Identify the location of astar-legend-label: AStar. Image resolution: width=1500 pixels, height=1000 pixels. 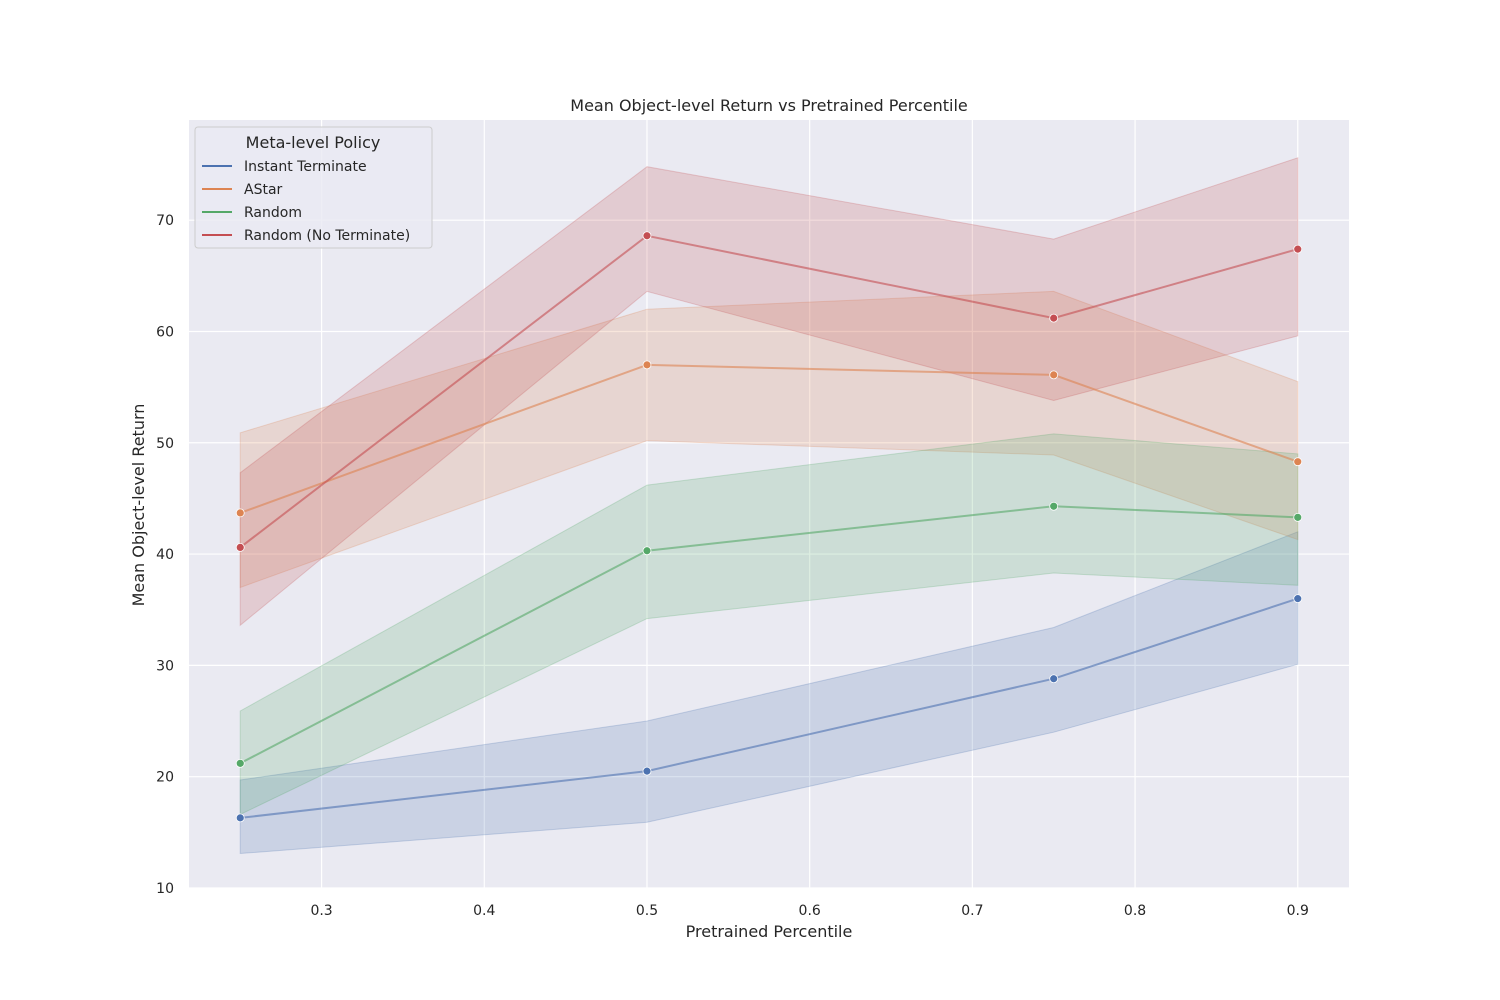
(263, 190).